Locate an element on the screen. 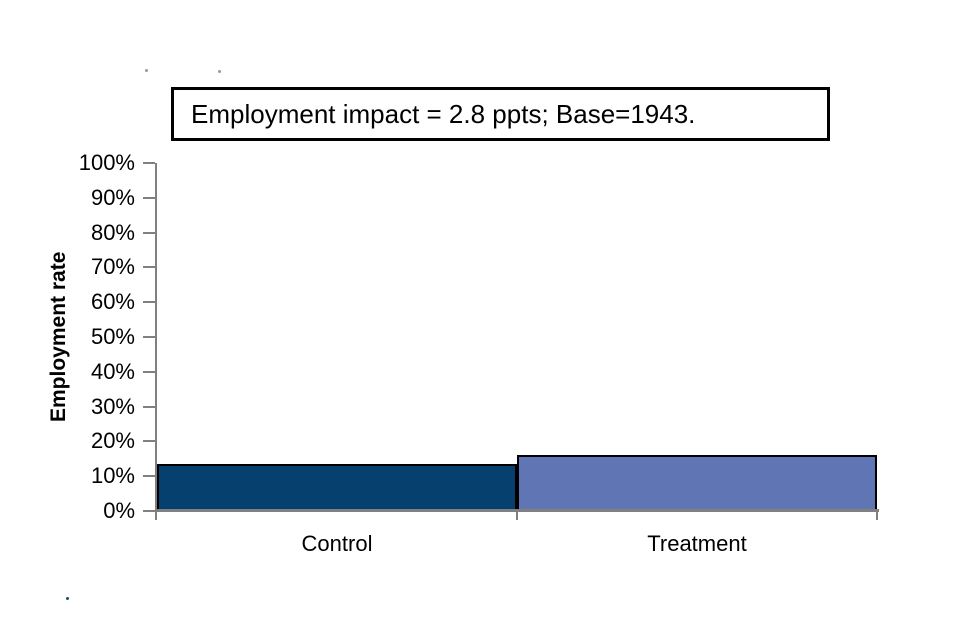  y-tick-label: 0% is located at coordinates (119, 510).